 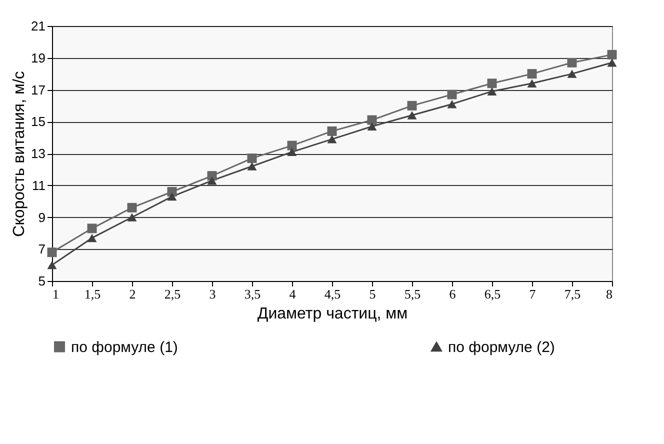 I want to click on x-tick-label: 1, so click(x=55, y=294).